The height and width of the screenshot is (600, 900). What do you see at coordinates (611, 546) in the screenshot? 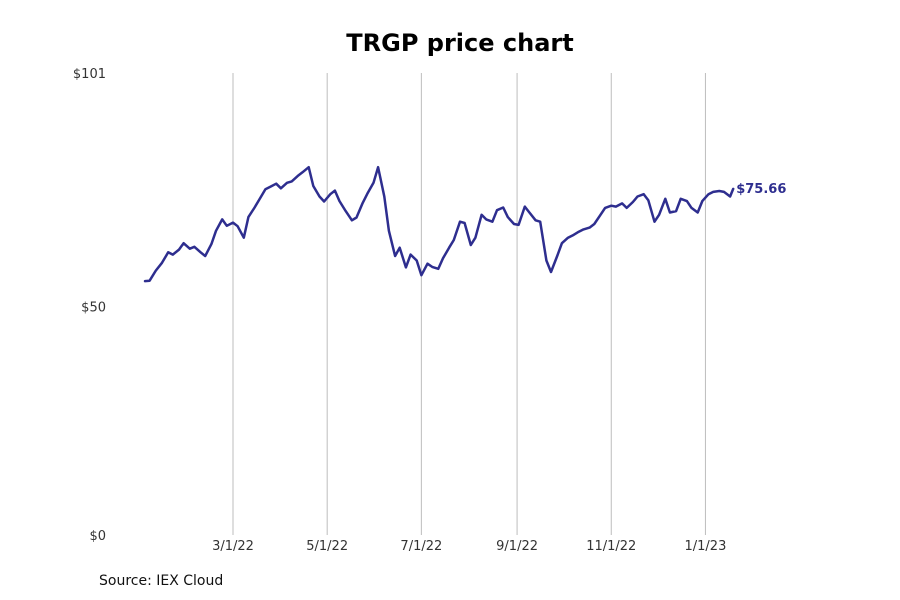
I see `x-tick-label: 11/1/22` at bounding box center [611, 546].